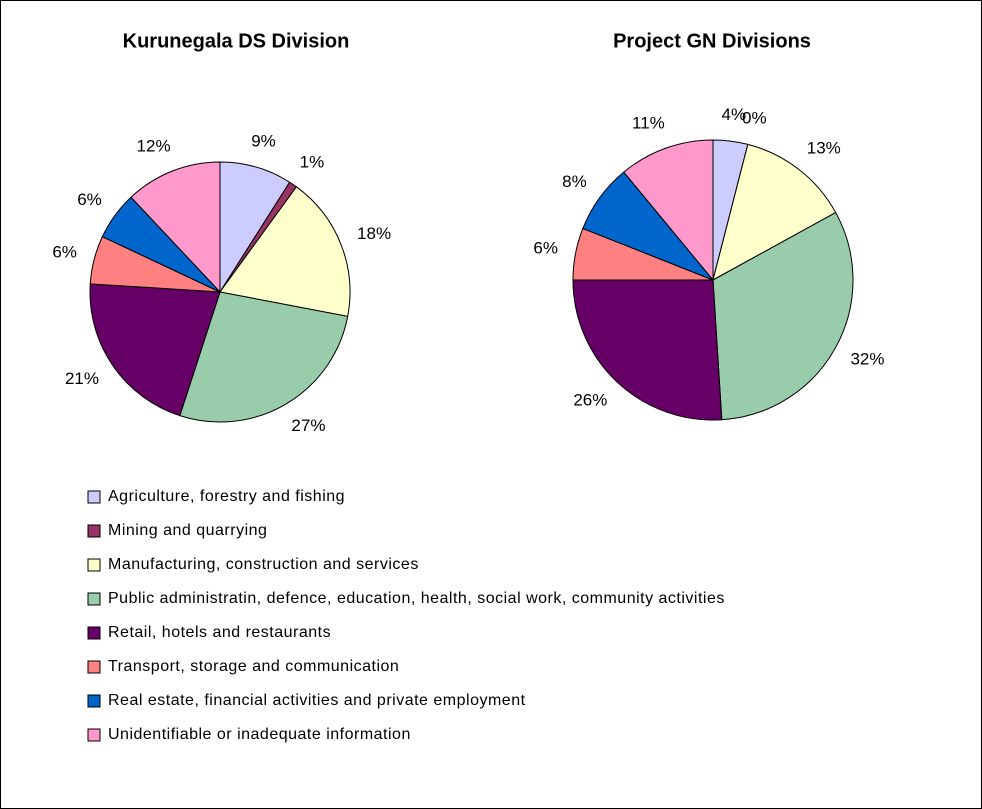 Image resolution: width=982 pixels, height=809 pixels. Describe the element at coordinates (236, 41) in the screenshot. I see `chart-title: Kurunegala DS Division` at that location.